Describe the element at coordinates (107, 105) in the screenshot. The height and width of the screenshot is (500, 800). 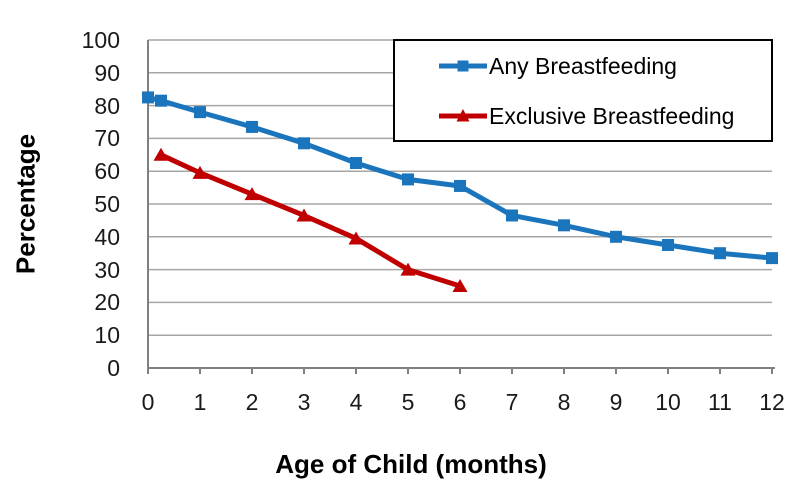
I see `y-tick-label-80: 80` at that location.